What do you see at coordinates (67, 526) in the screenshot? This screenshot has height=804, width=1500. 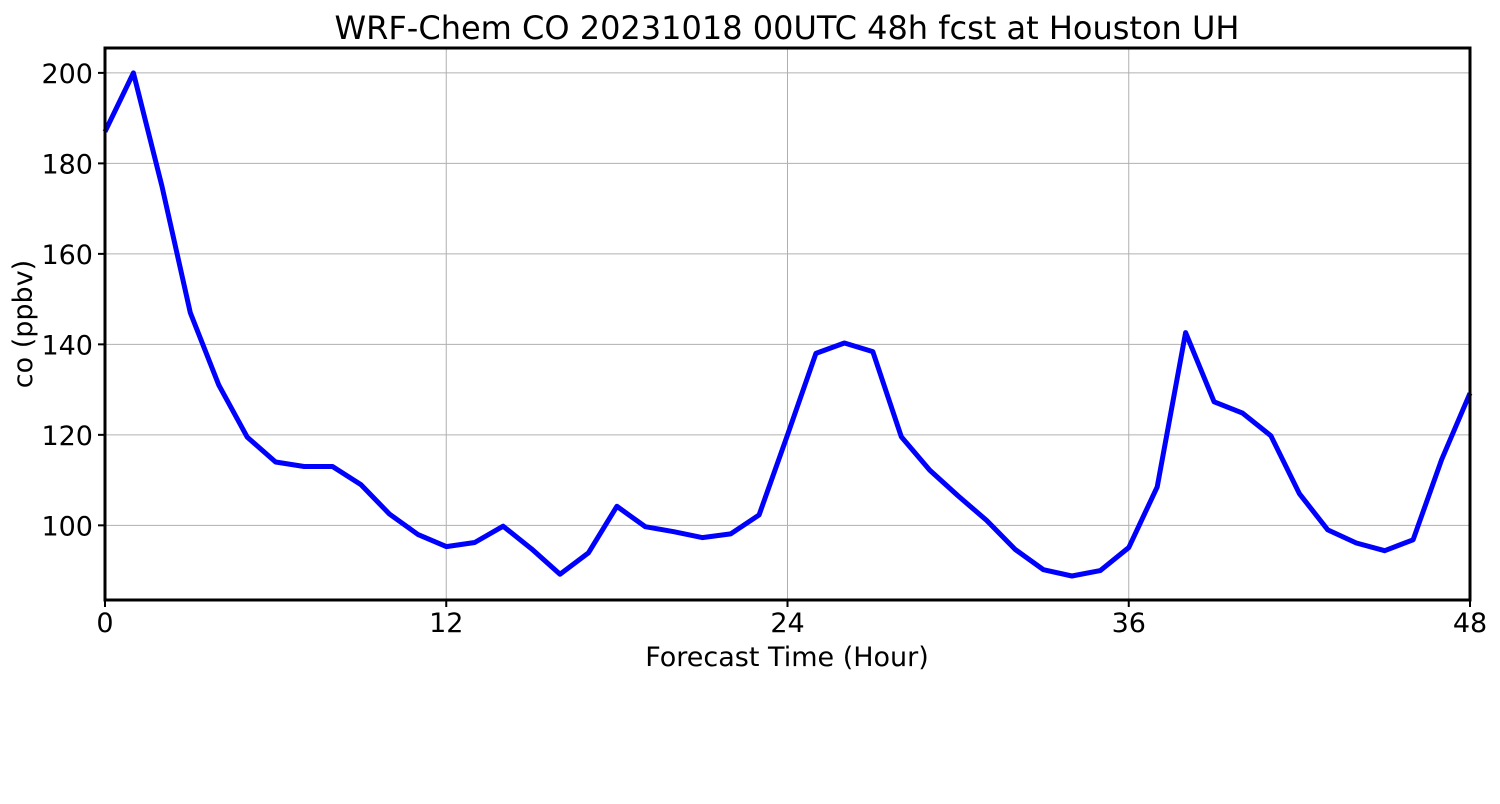 I see `y-tick-label: 100` at bounding box center [67, 526].